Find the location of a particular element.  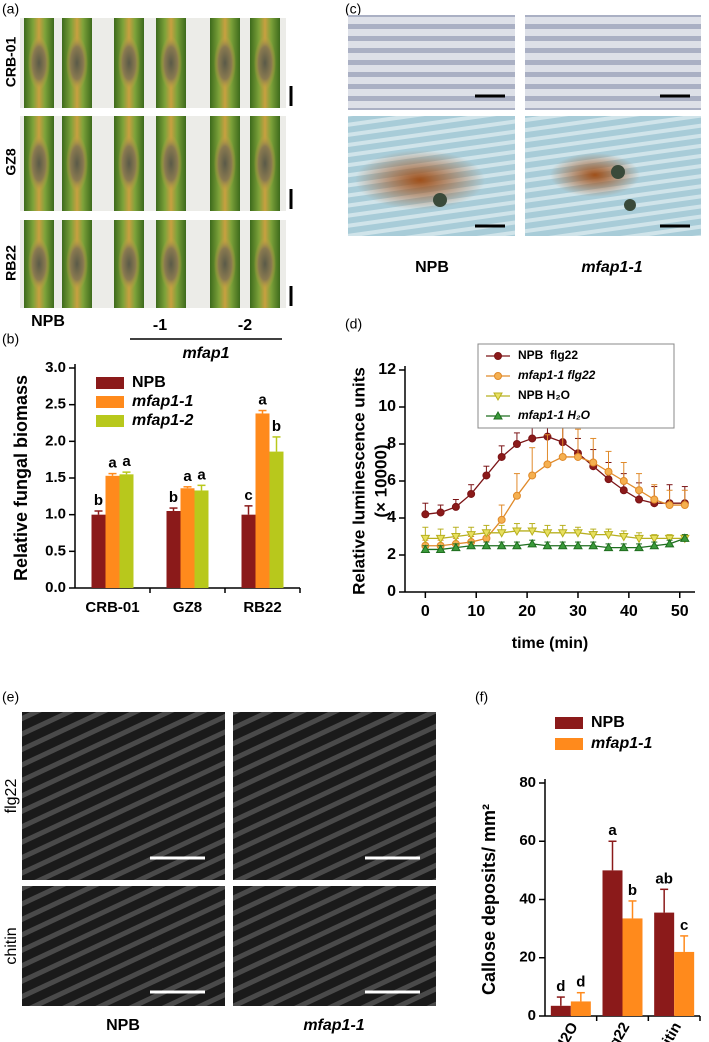

panel-label: (f) is located at coordinates (481, 697).